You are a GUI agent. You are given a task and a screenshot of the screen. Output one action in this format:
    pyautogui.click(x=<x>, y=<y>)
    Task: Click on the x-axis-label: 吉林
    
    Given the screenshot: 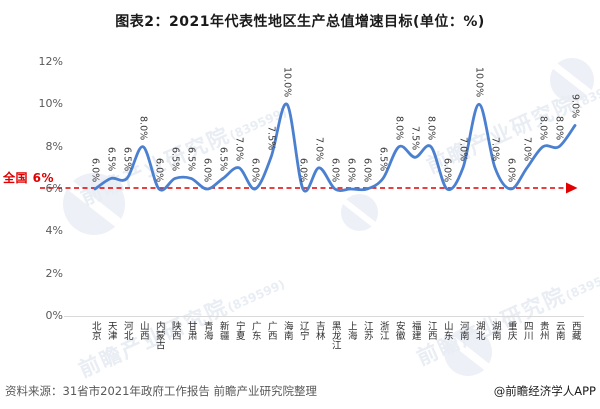 What is the action you would take?
    pyautogui.click(x=319, y=330)
    